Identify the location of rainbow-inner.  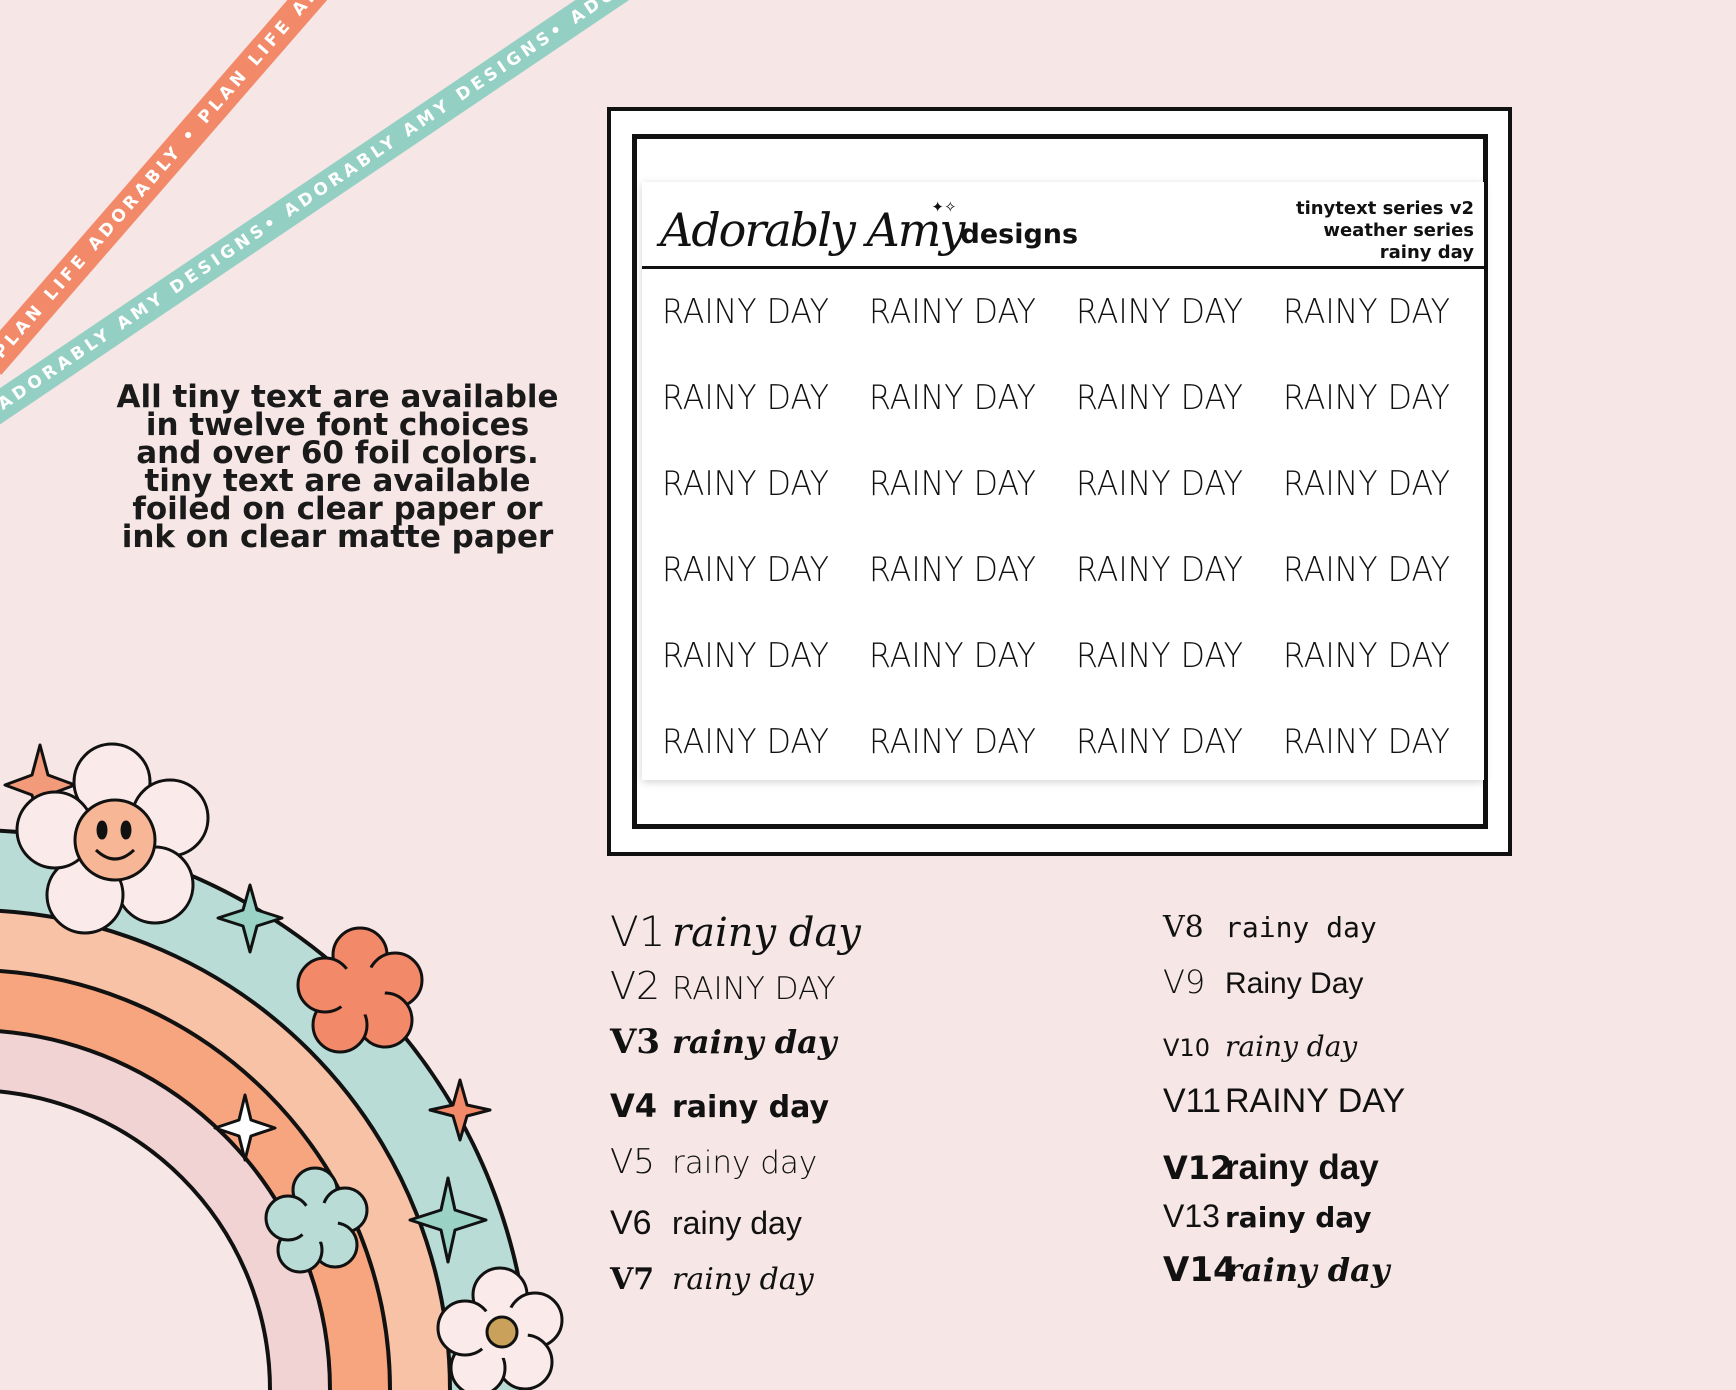
(136, 1239).